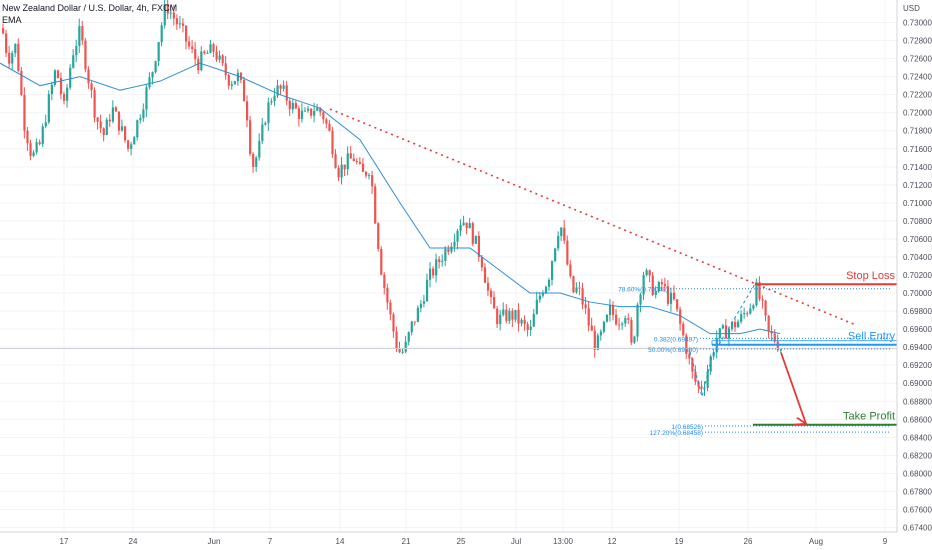  What do you see at coordinates (679, 541) in the screenshot?
I see `time-tick-label: 19` at bounding box center [679, 541].